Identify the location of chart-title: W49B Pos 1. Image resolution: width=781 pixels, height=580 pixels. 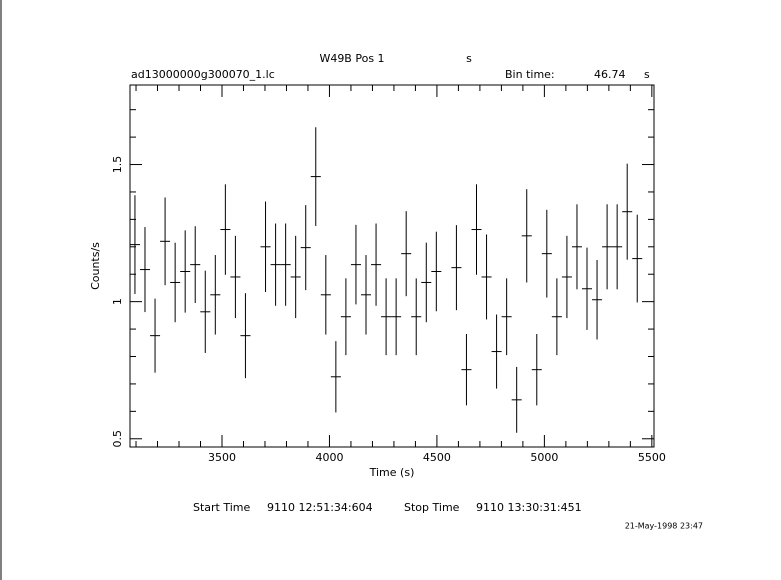
(351, 58).